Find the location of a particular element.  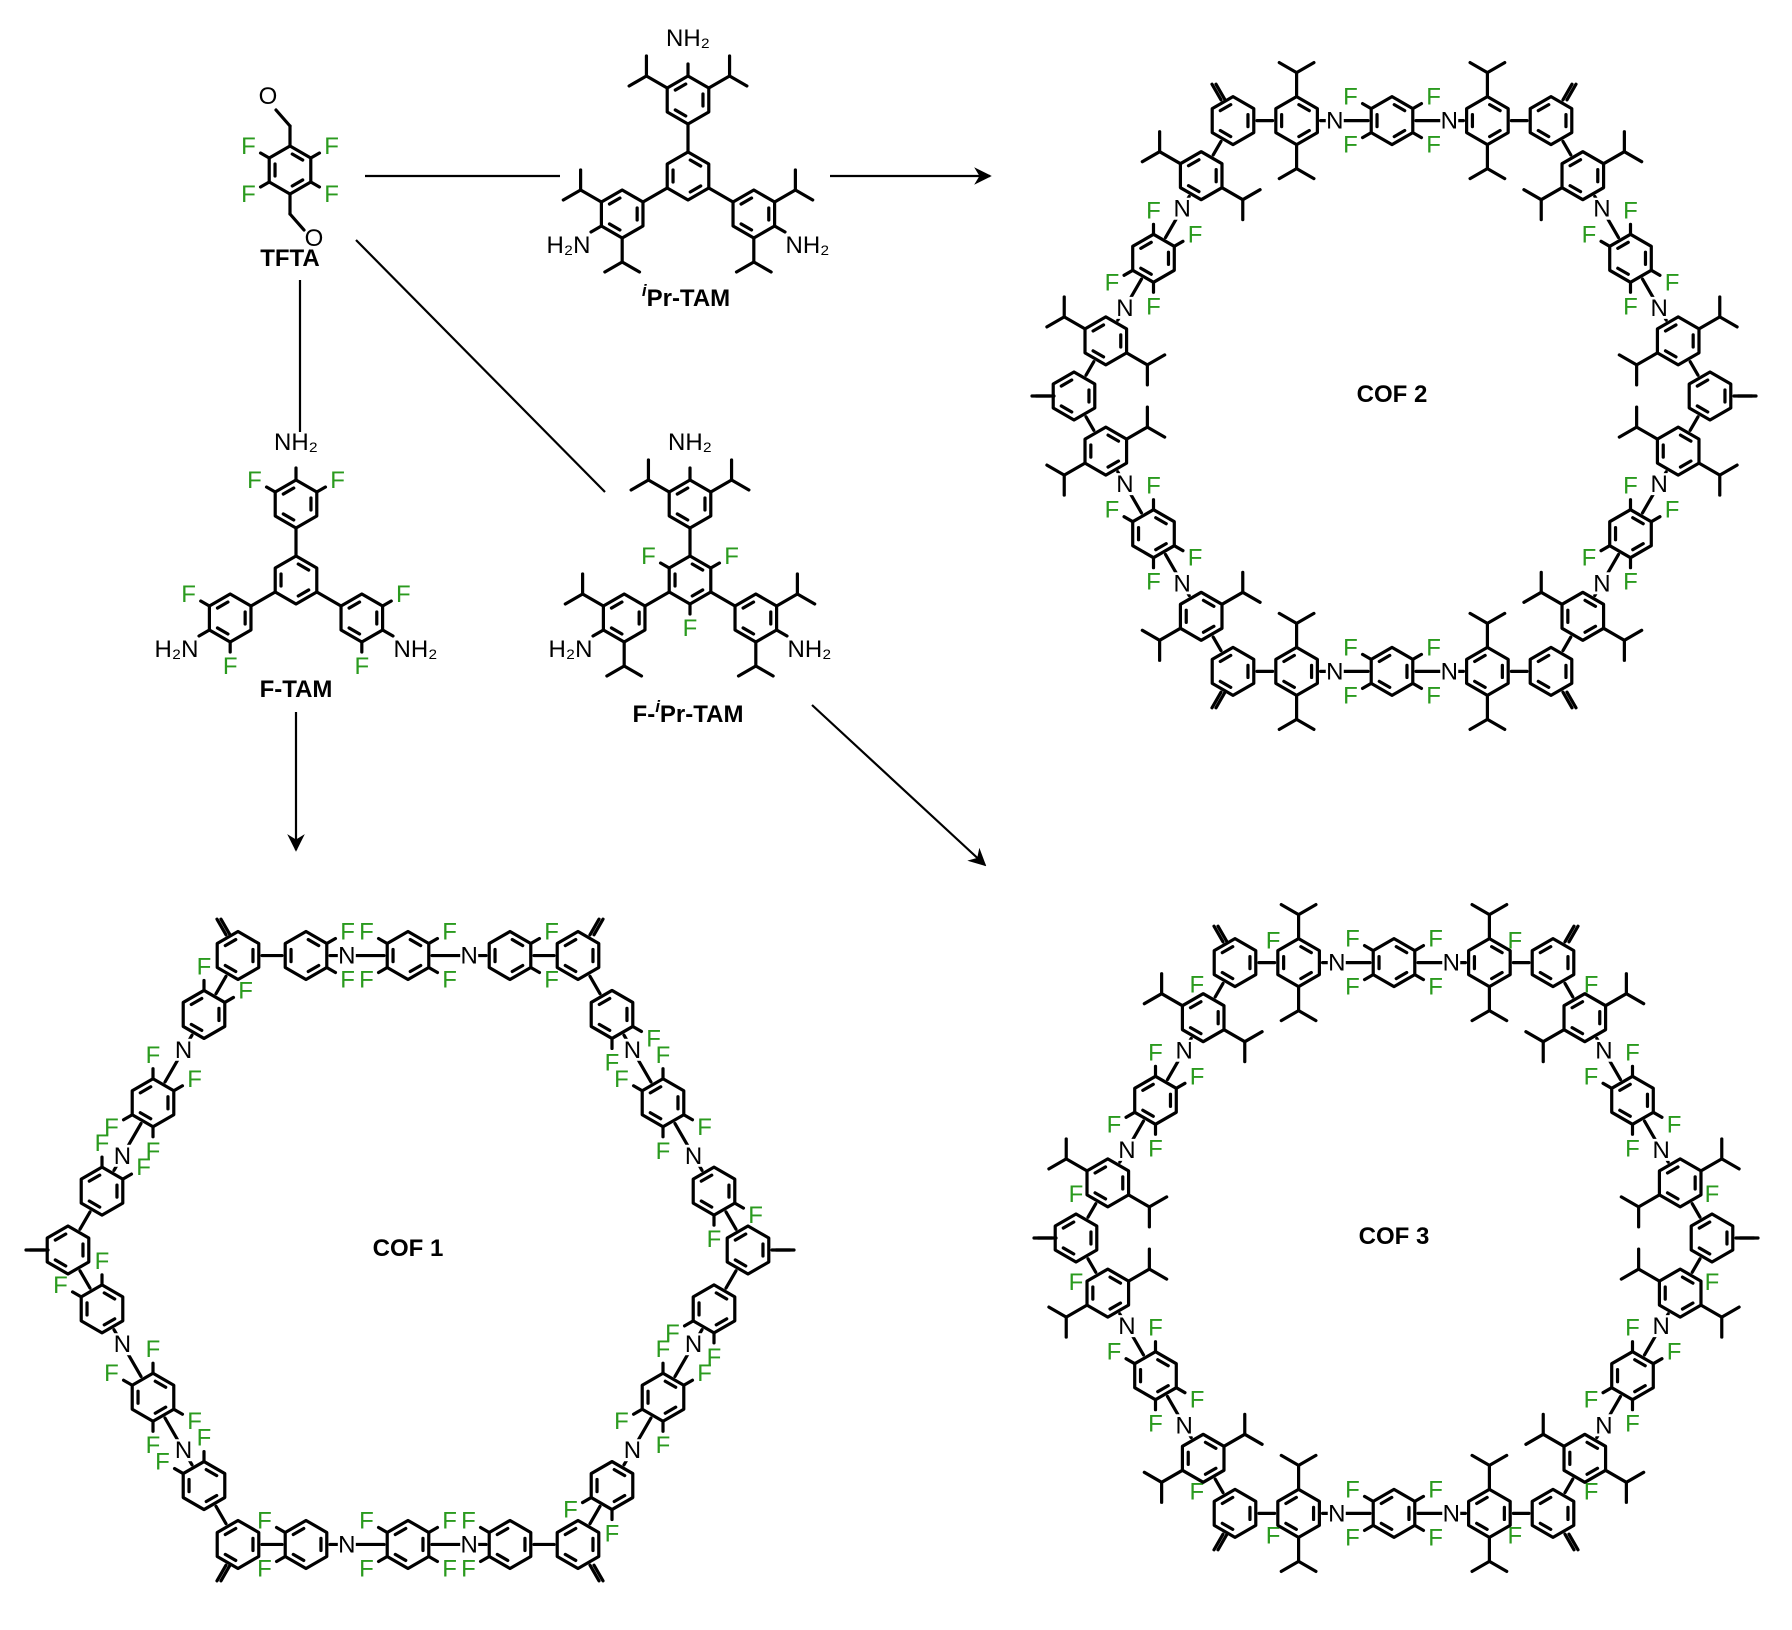

nitrogen-atom: H₂N is located at coordinates (568, 245).